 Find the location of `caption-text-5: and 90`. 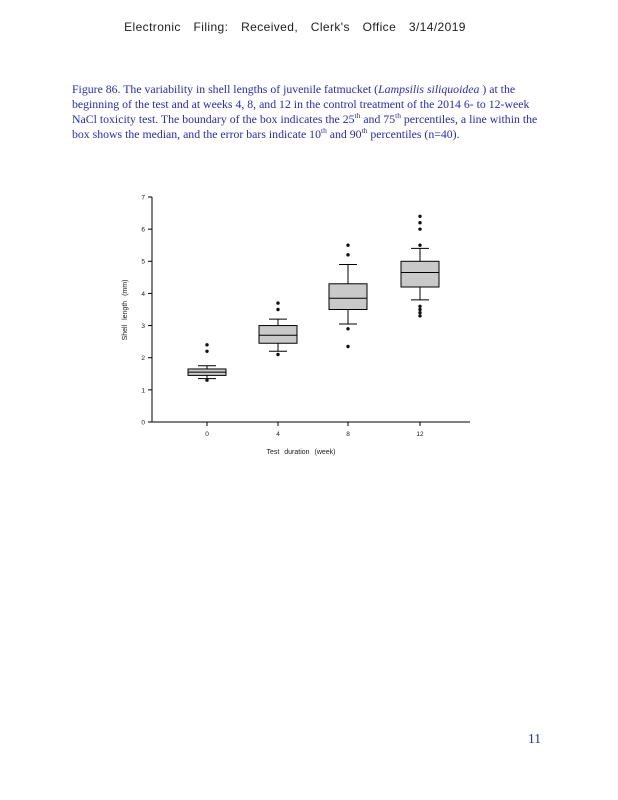

caption-text-5: and 90 is located at coordinates (344, 134).